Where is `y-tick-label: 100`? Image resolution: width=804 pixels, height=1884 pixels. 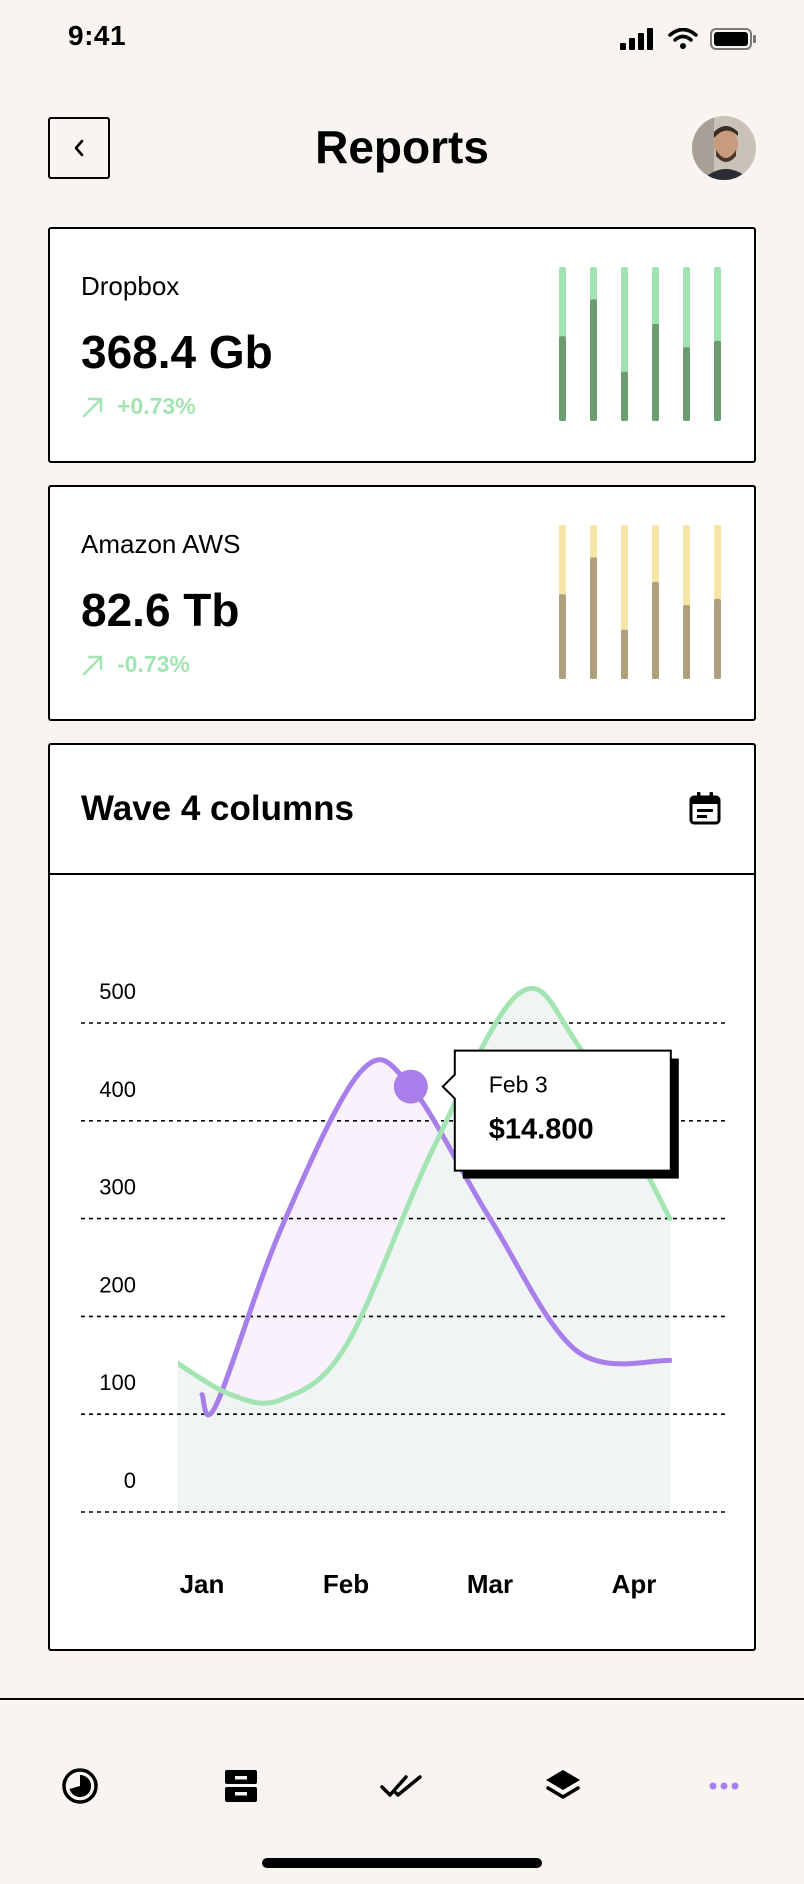 y-tick-label: 100 is located at coordinates (117, 1382).